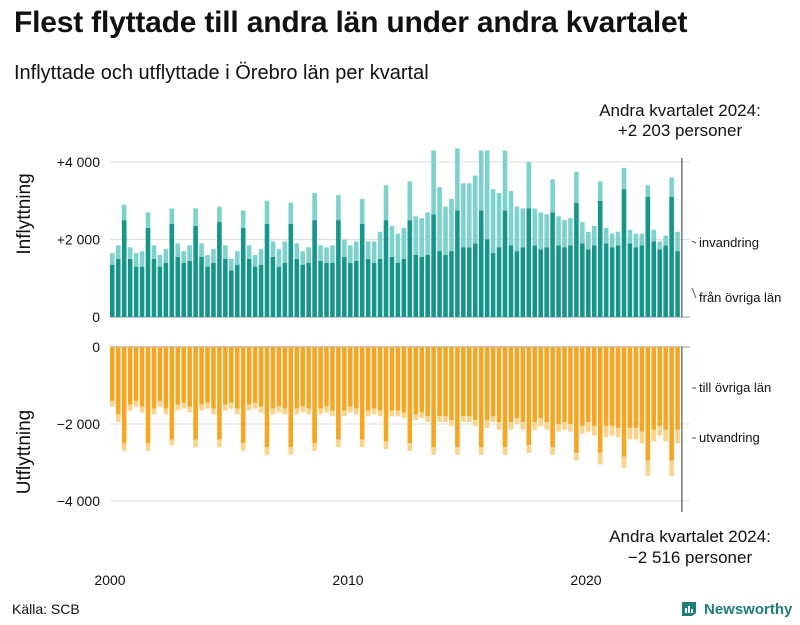 Image resolution: width=800 pixels, height=625 pixels. Describe the element at coordinates (96, 317) in the screenshot. I see `y-tick-label-top: 0` at that location.